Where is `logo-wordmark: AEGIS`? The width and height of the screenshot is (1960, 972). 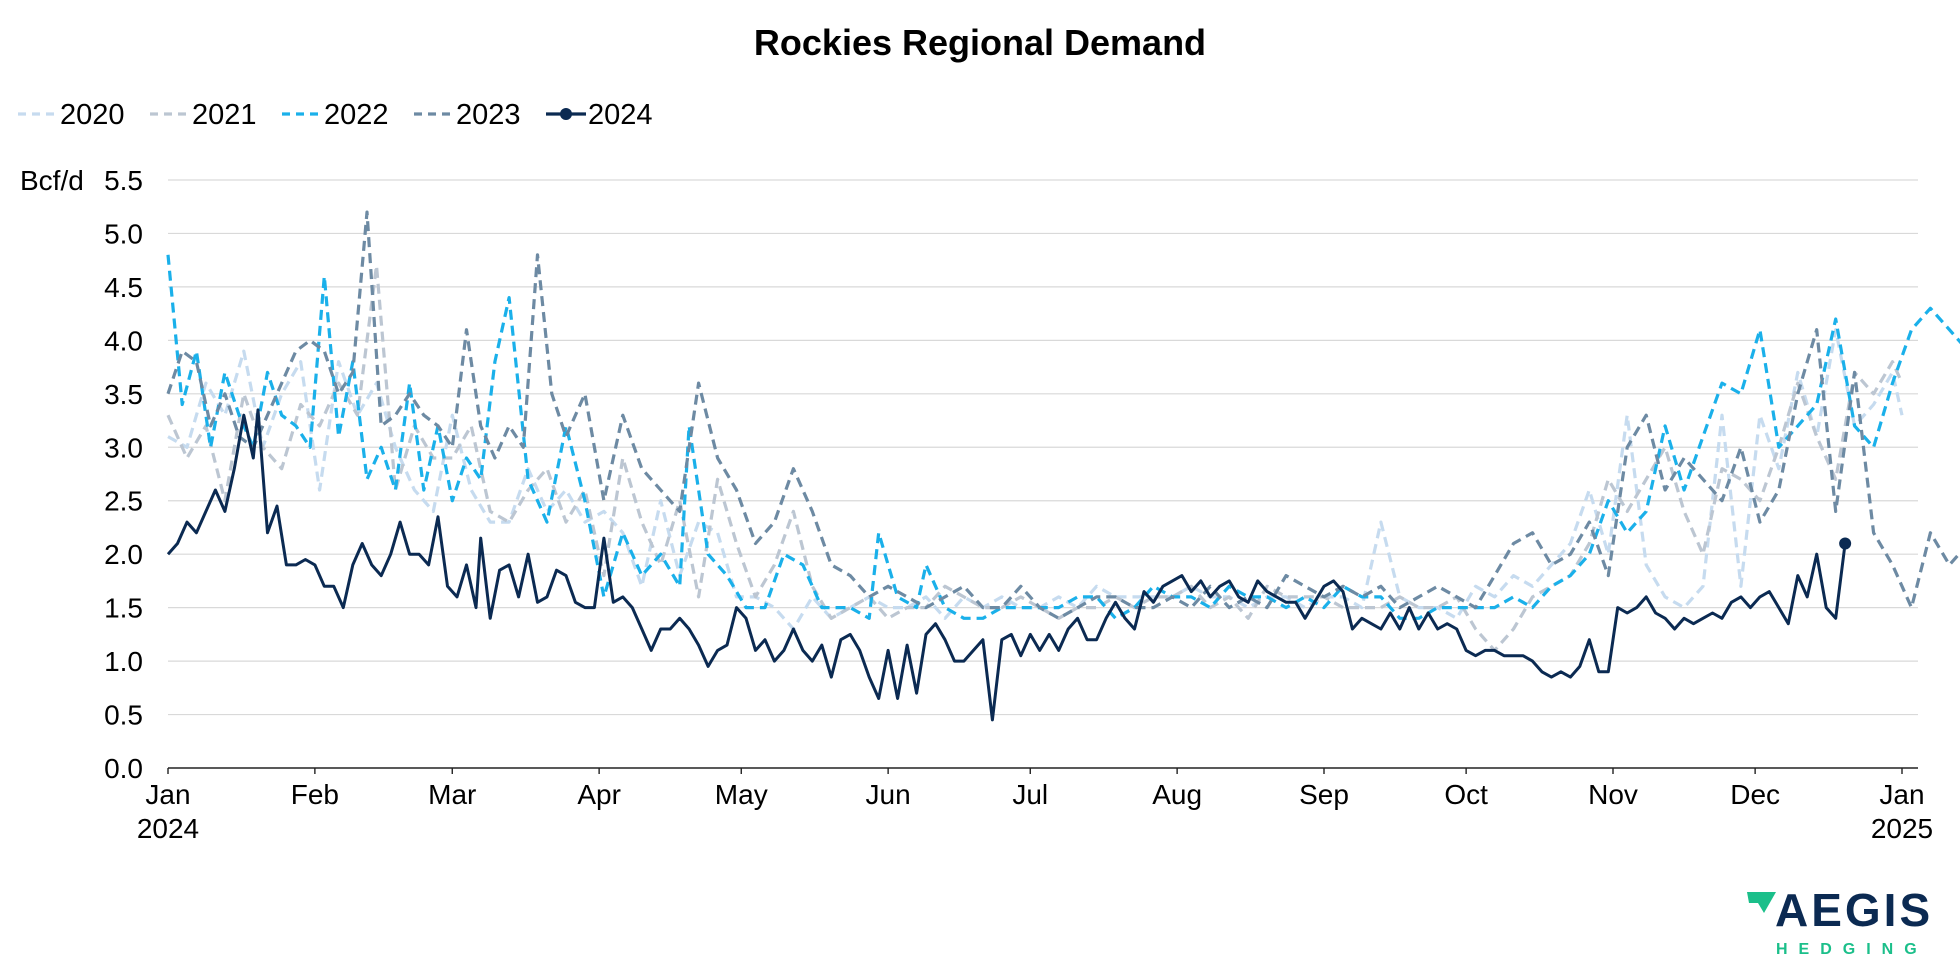 logo-wordmark: AEGIS is located at coordinates (1854, 910).